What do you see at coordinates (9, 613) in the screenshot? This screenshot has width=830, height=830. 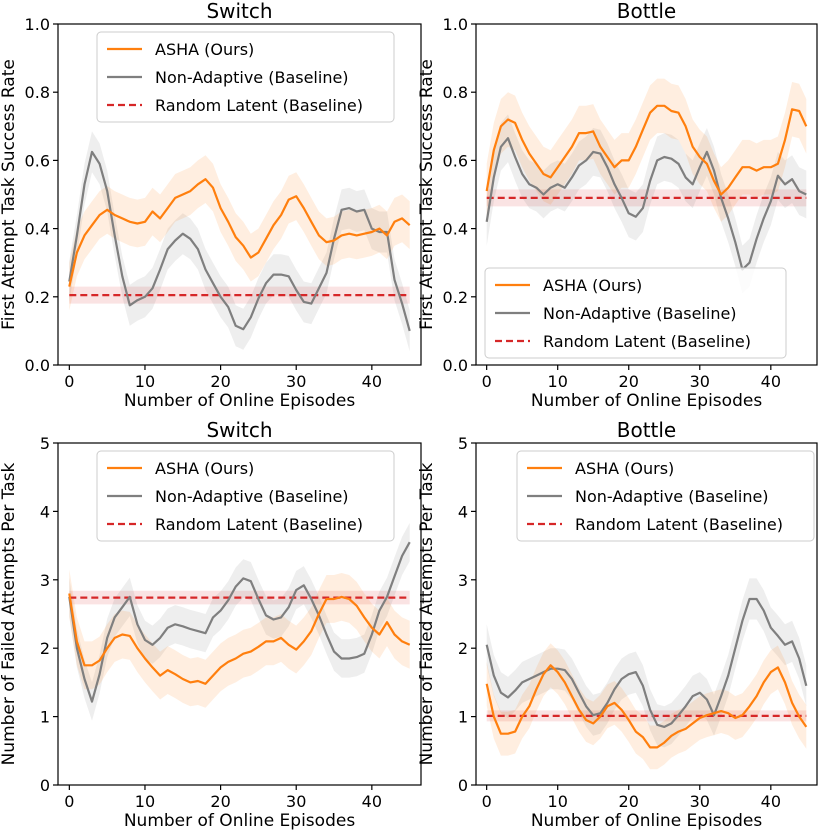 I see `y-axis-label: Number of Failed Attempts Per Task` at bounding box center [9, 613].